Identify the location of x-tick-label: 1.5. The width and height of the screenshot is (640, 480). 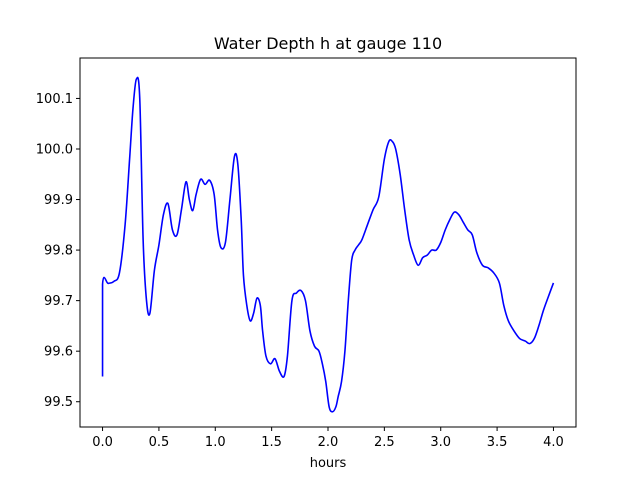
(271, 442).